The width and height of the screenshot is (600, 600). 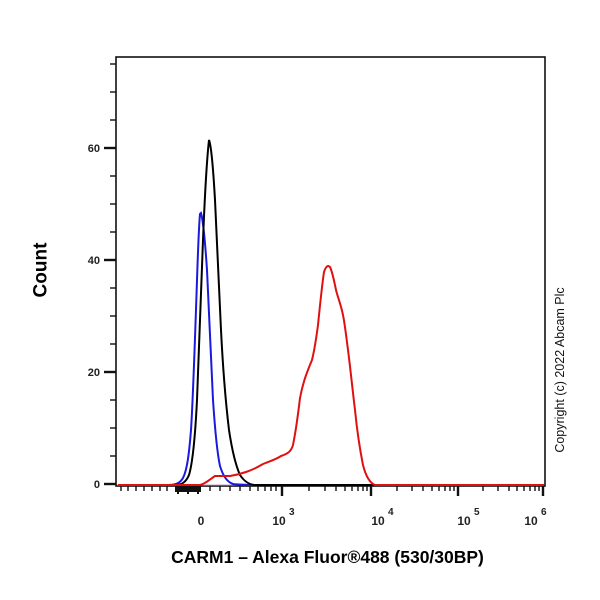 What do you see at coordinates (97, 485) in the screenshot?
I see `y-tick-0: 0` at bounding box center [97, 485].